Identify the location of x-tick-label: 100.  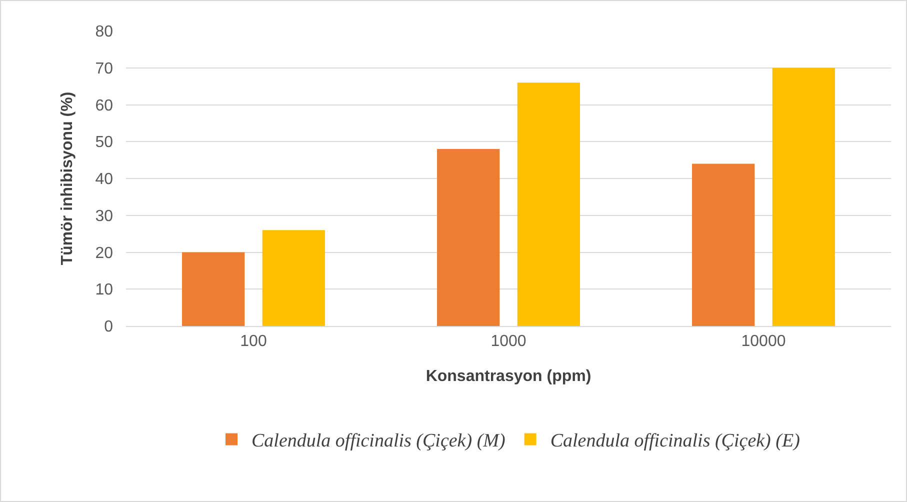
(253, 341).